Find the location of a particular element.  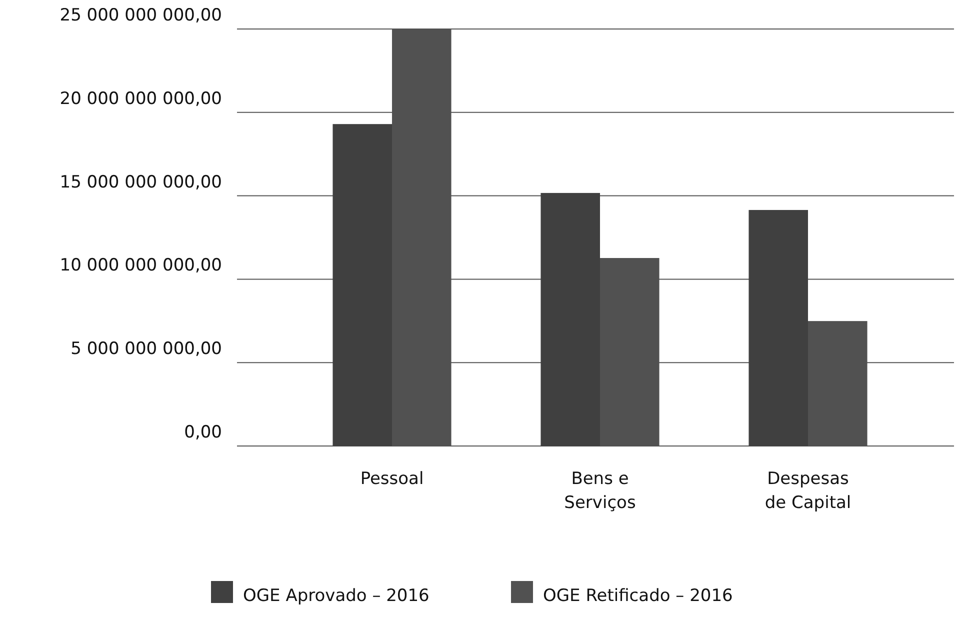

x-tick-label: Despesas de Capital is located at coordinates (808, 491).